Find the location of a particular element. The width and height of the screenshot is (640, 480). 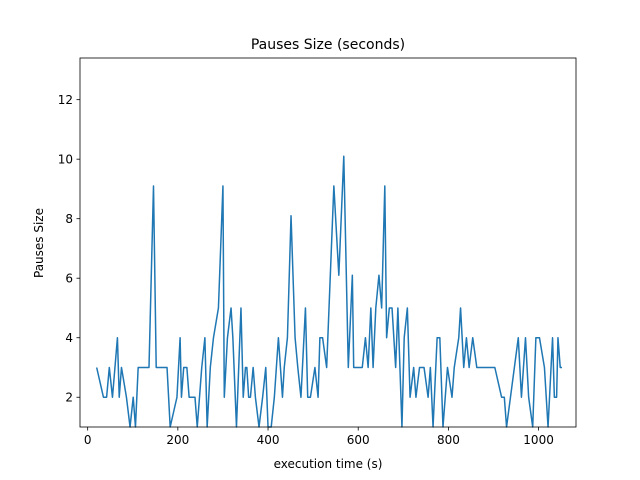

y-axis-ticks: 2 4 6 8 10 12 is located at coordinates (69, 249).